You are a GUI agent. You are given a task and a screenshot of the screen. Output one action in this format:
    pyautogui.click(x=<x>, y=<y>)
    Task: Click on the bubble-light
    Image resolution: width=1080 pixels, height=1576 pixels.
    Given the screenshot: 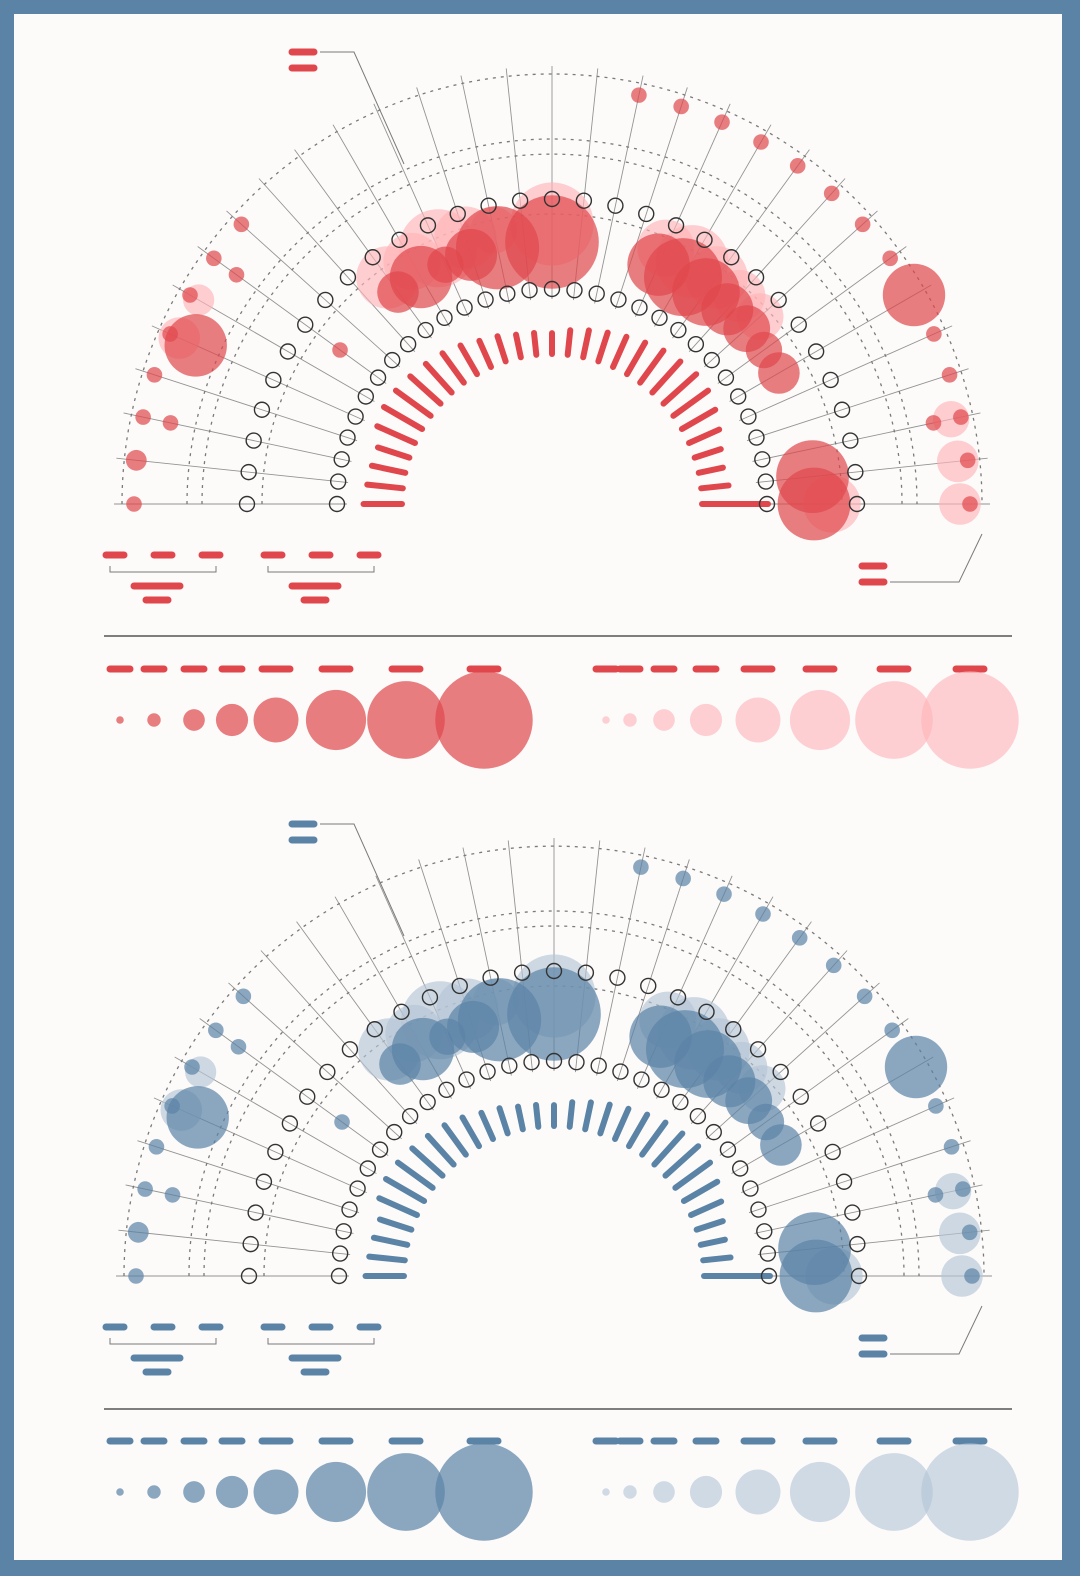 What is the action you would take?
    pyautogui.click(x=962, y=1276)
    